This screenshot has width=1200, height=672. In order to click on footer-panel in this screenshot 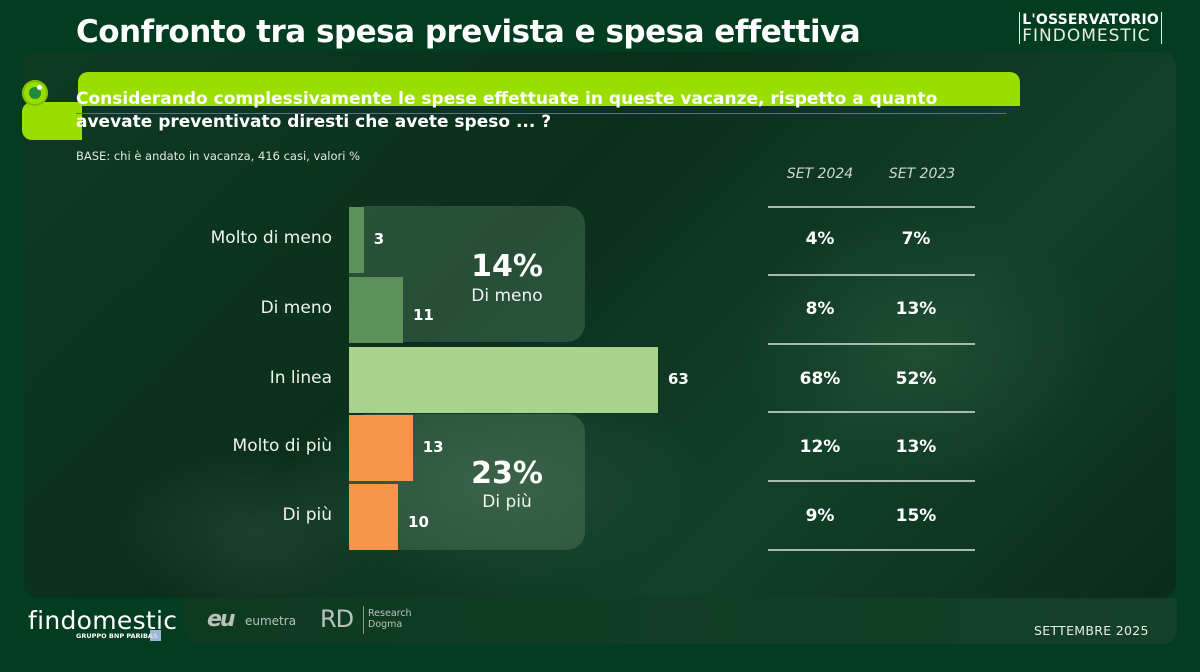, I will do `click(681, 621)`.